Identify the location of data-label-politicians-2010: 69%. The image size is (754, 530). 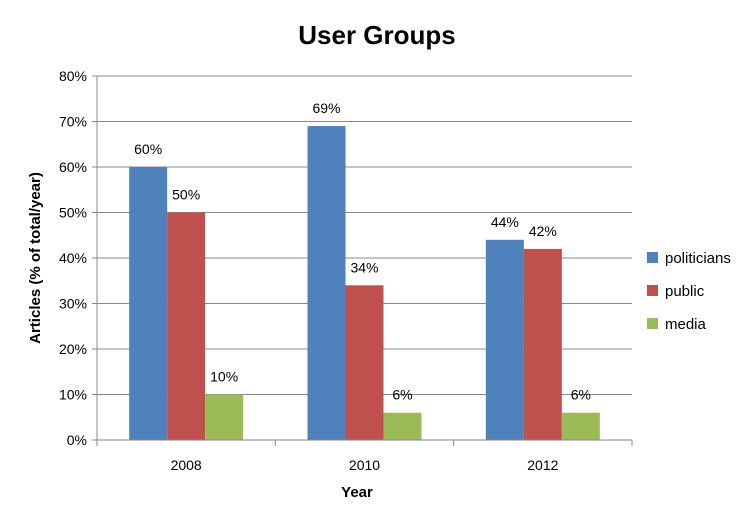
(326, 108).